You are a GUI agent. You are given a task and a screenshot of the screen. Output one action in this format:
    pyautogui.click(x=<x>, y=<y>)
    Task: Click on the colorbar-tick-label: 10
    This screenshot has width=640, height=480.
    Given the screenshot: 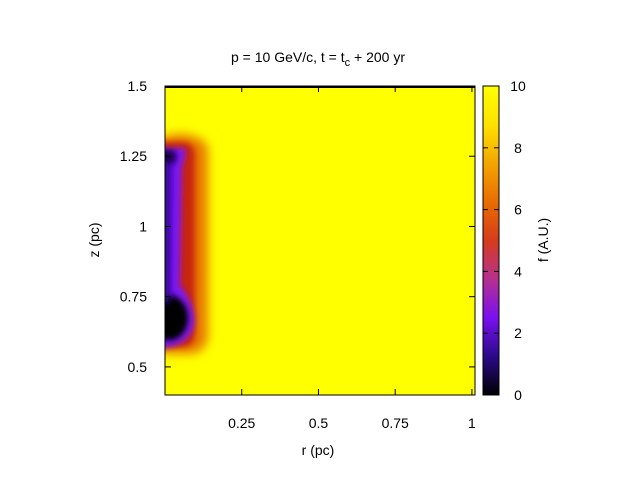 What is the action you would take?
    pyautogui.click(x=518, y=86)
    